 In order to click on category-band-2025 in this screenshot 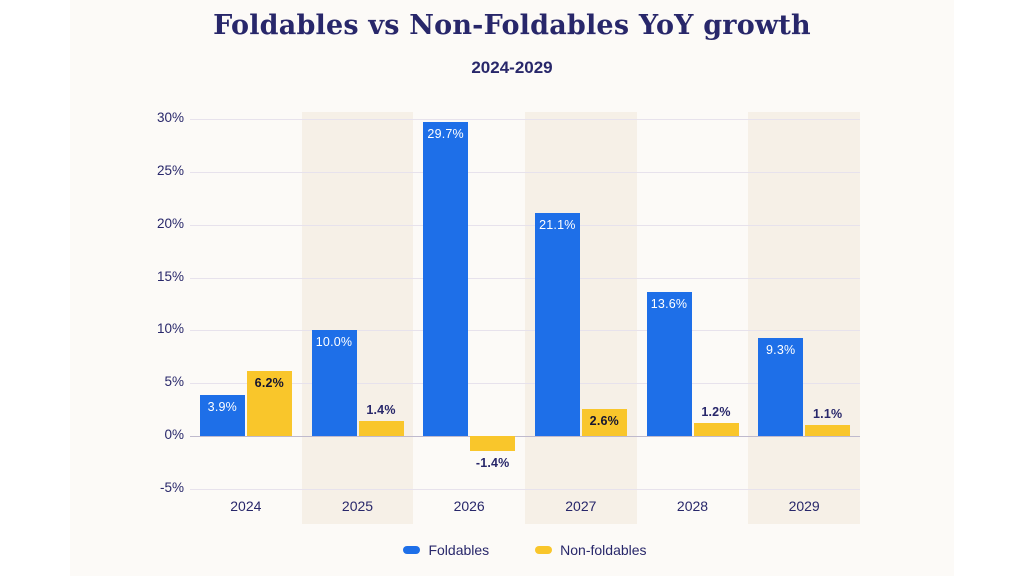, I will do `click(357, 318)`.